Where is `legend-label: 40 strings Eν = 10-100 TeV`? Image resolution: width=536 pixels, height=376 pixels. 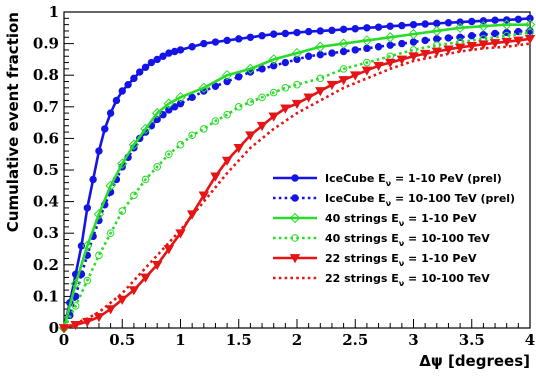
legend-label: 40 strings Eν = 10-100 TeV is located at coordinates (407, 240).